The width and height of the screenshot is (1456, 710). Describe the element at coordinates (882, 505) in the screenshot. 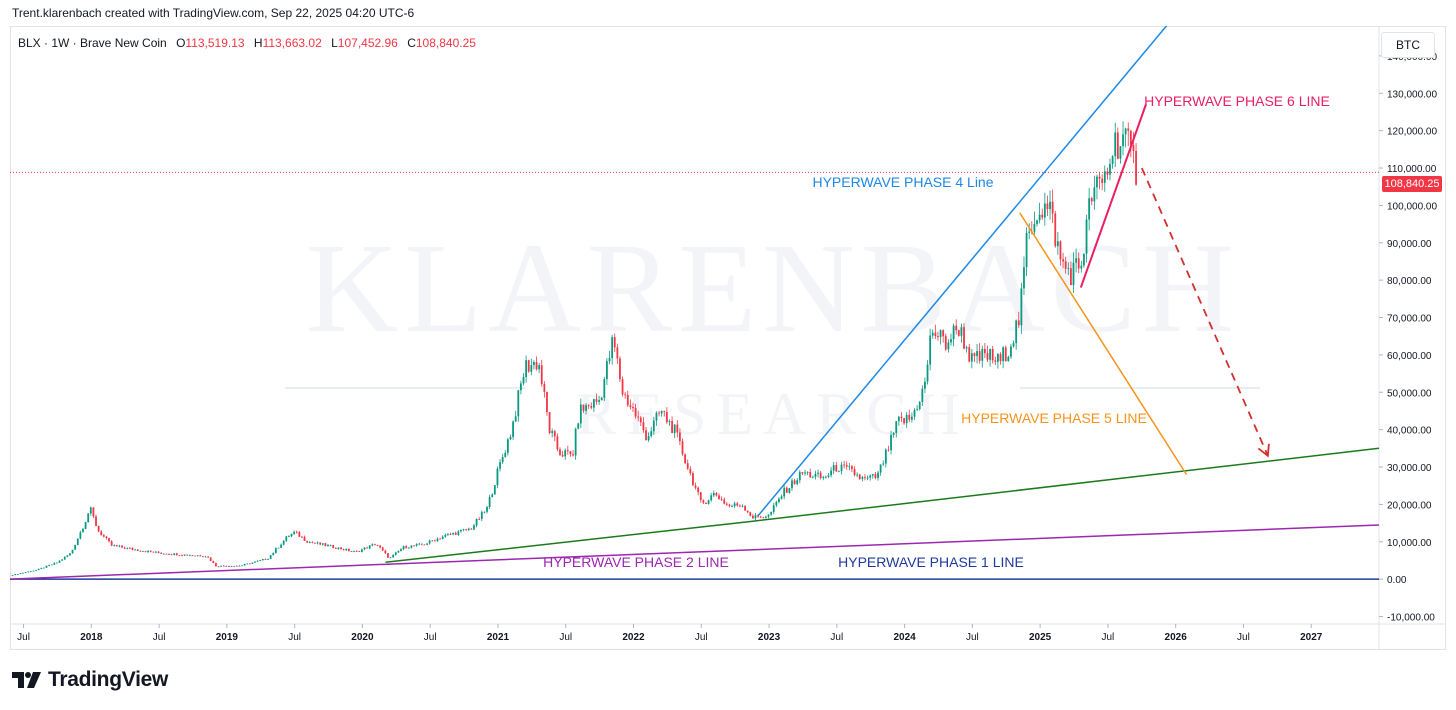

I see `phase3-line` at that location.